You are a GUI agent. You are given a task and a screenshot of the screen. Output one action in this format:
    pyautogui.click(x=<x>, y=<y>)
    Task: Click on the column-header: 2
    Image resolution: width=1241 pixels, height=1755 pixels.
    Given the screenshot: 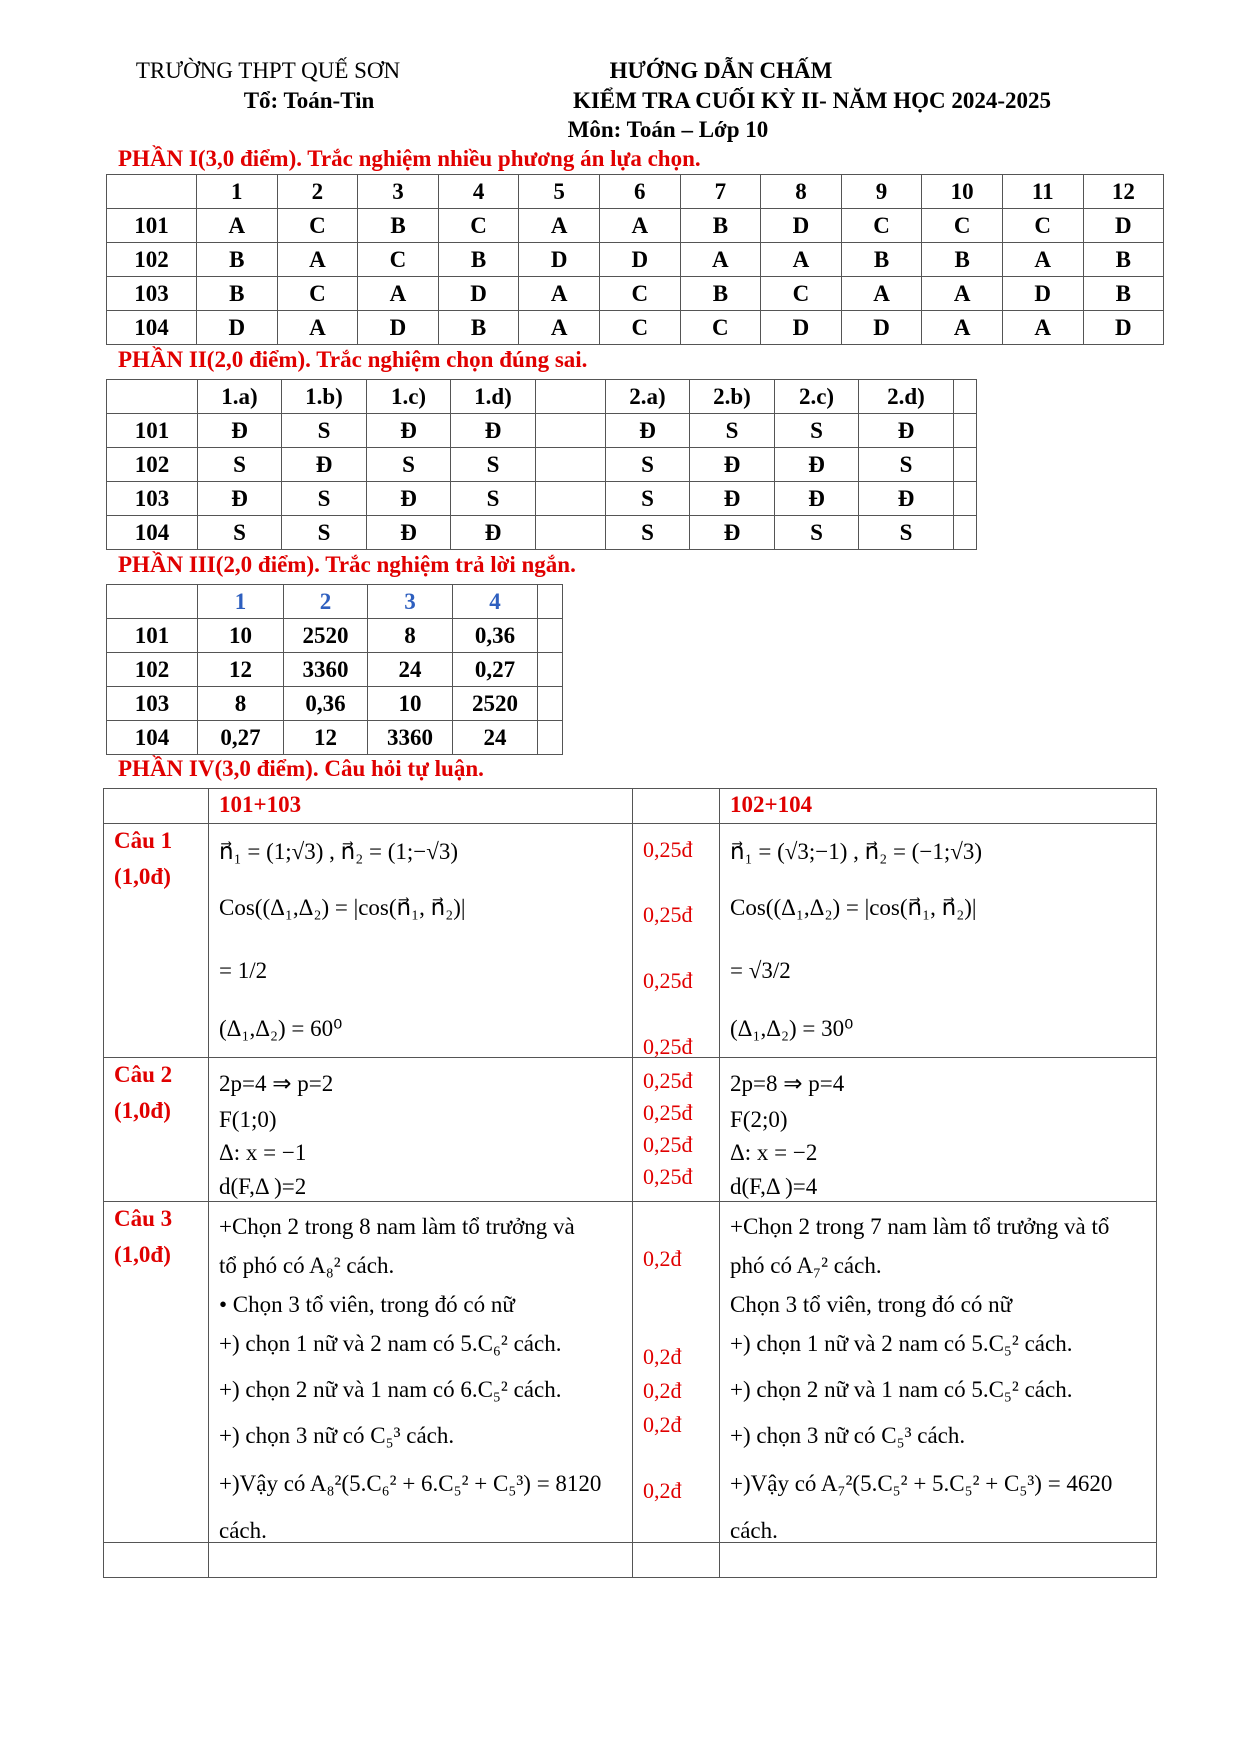 What is the action you would take?
    pyautogui.click(x=317, y=191)
    